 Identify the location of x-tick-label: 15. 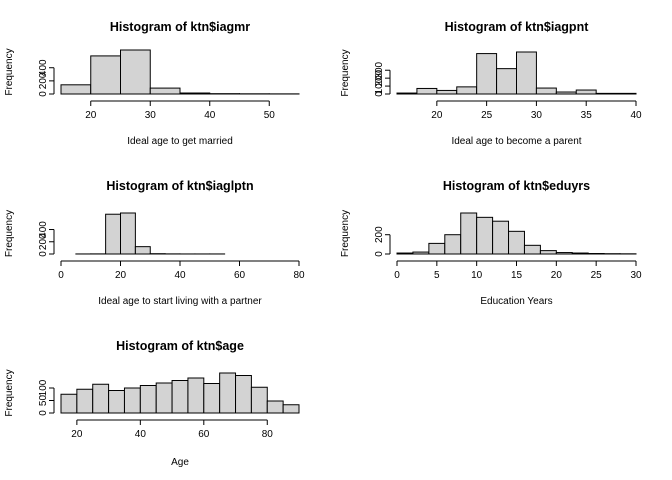
(517, 275).